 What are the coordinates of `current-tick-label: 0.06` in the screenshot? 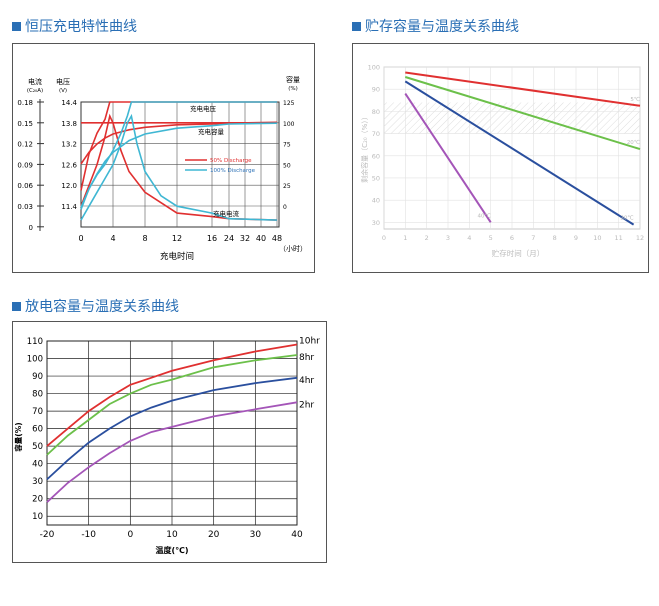 It's located at (25, 186).